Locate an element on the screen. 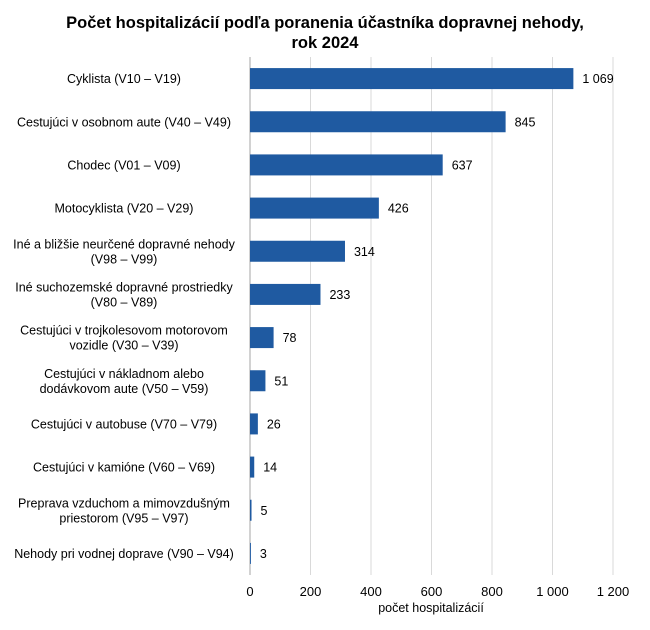  data-label: 314 is located at coordinates (364, 252).